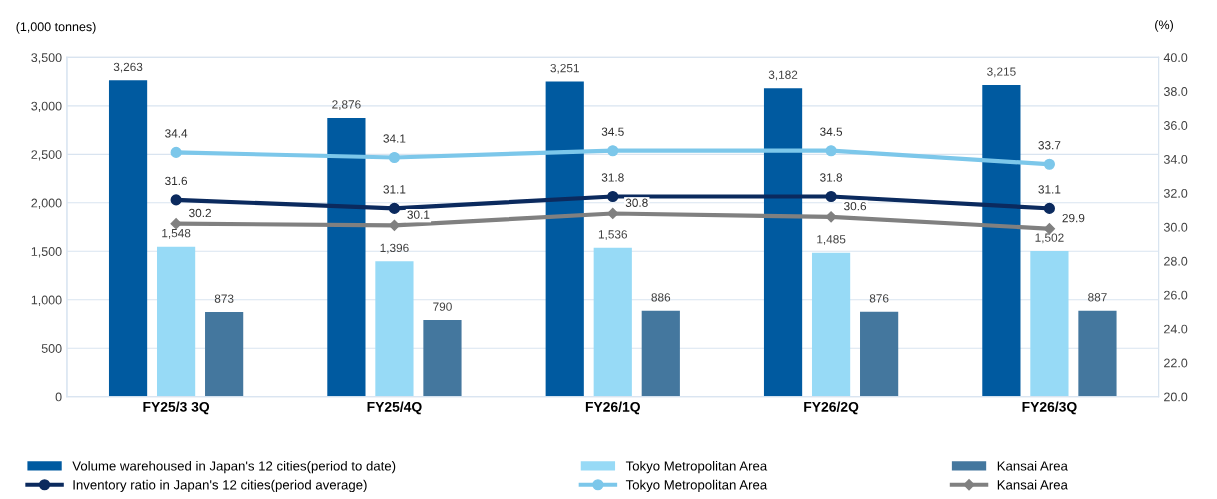 The image size is (1217, 499). I want to click on y2-tick-label: 20.0, so click(1176, 397).